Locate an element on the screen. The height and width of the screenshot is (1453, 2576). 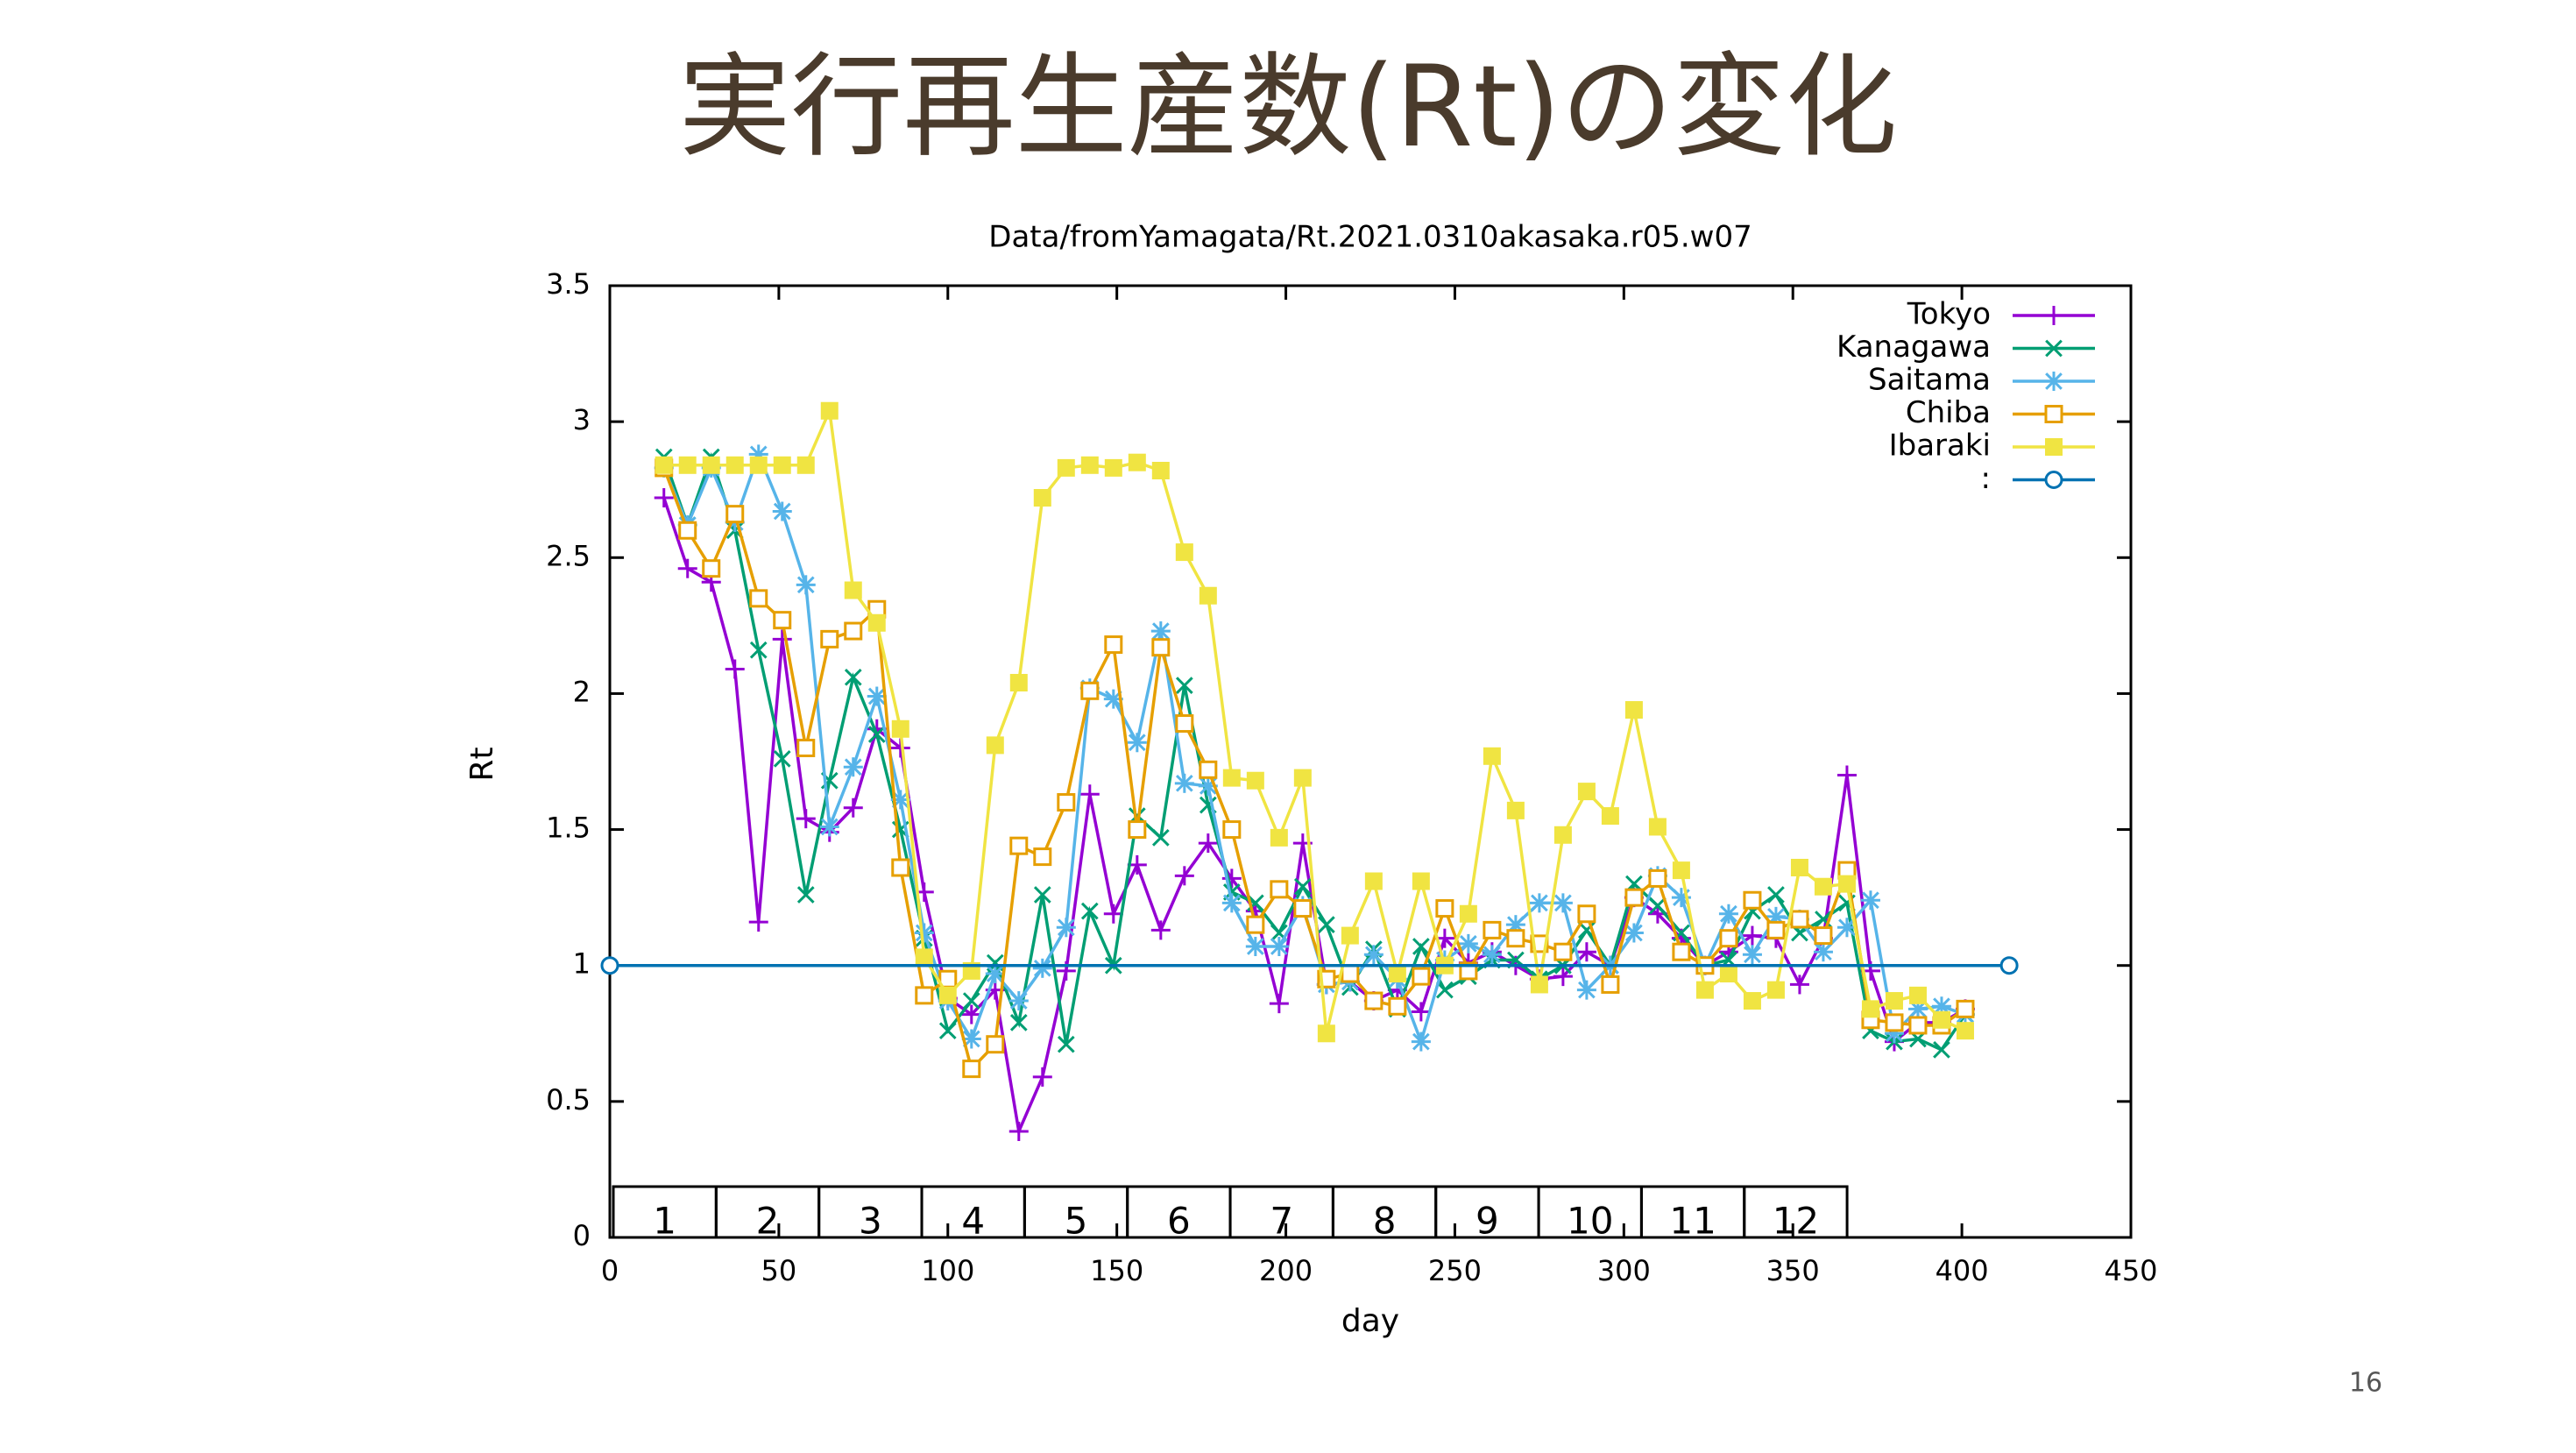
x-tick-label: 400 is located at coordinates (1962, 1270).